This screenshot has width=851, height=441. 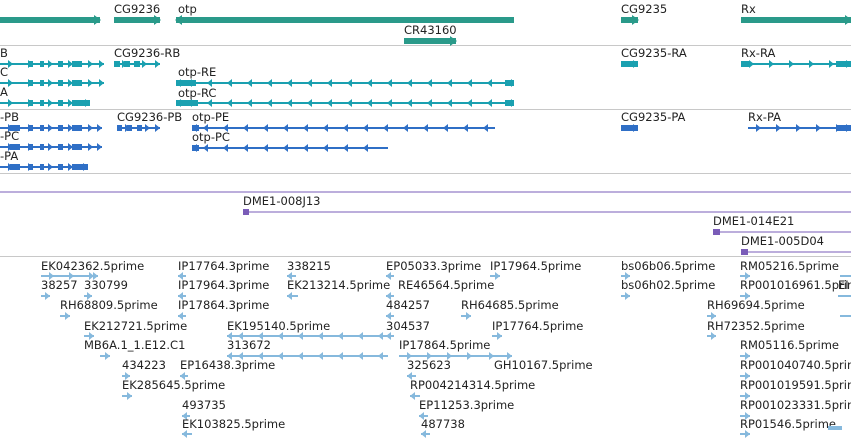 What do you see at coordinates (45, 96) in the screenshot?
I see `transcripts-feature: A` at bounding box center [45, 96].